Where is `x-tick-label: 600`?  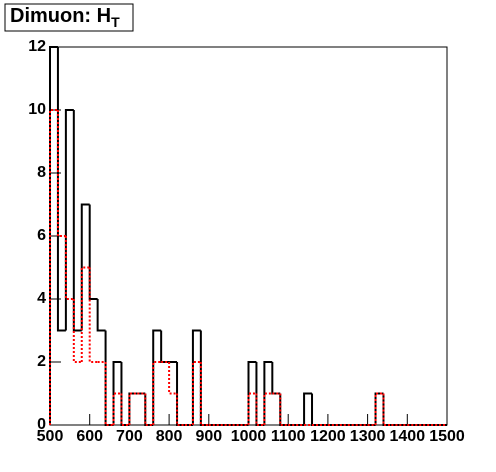 x-tick-label: 600 is located at coordinates (89, 436).